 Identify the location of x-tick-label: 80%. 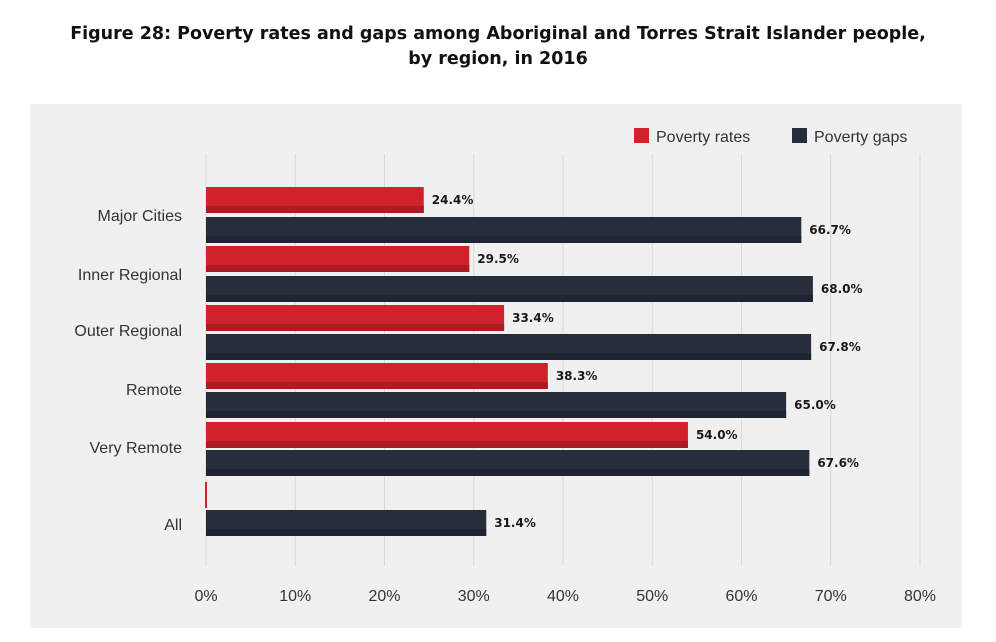
(920, 596).